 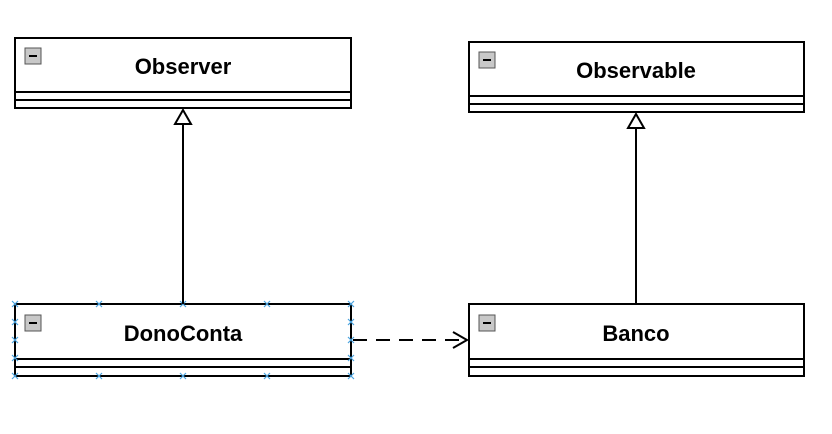 I want to click on selection-handles, so click(x=183, y=340).